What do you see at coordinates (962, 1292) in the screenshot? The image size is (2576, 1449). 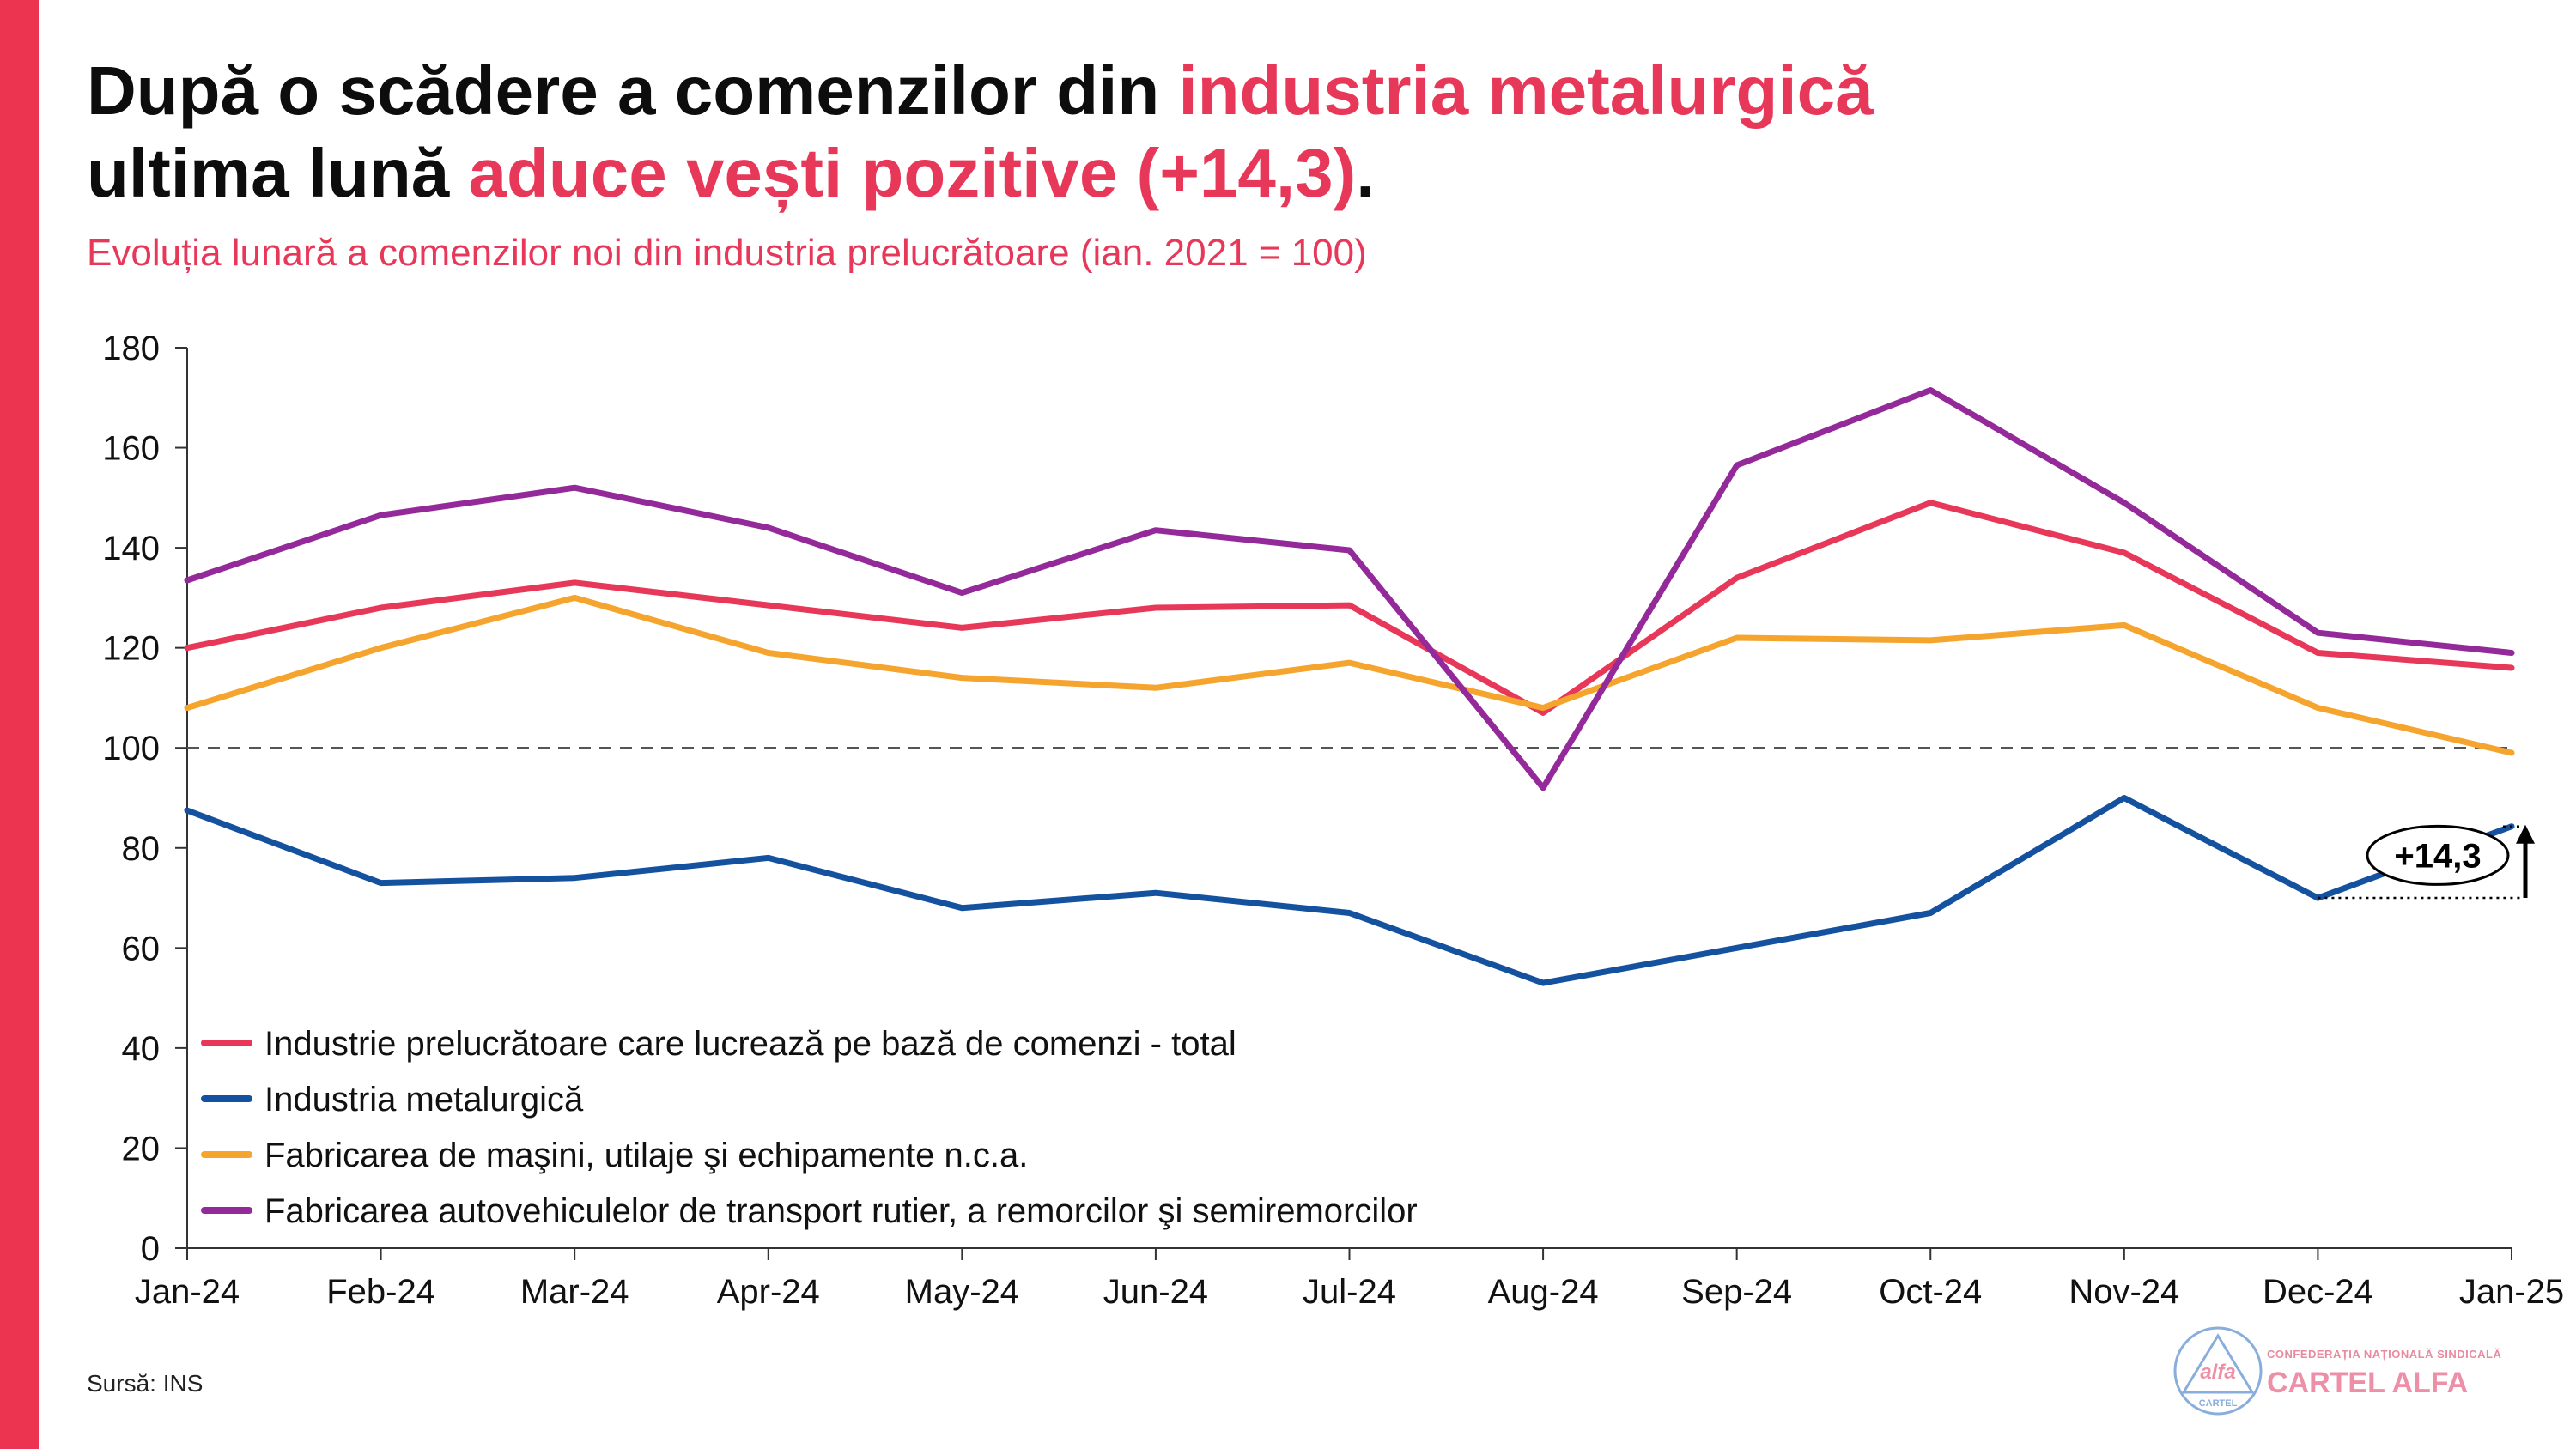 I see `x-tick-label: May-24` at bounding box center [962, 1292].